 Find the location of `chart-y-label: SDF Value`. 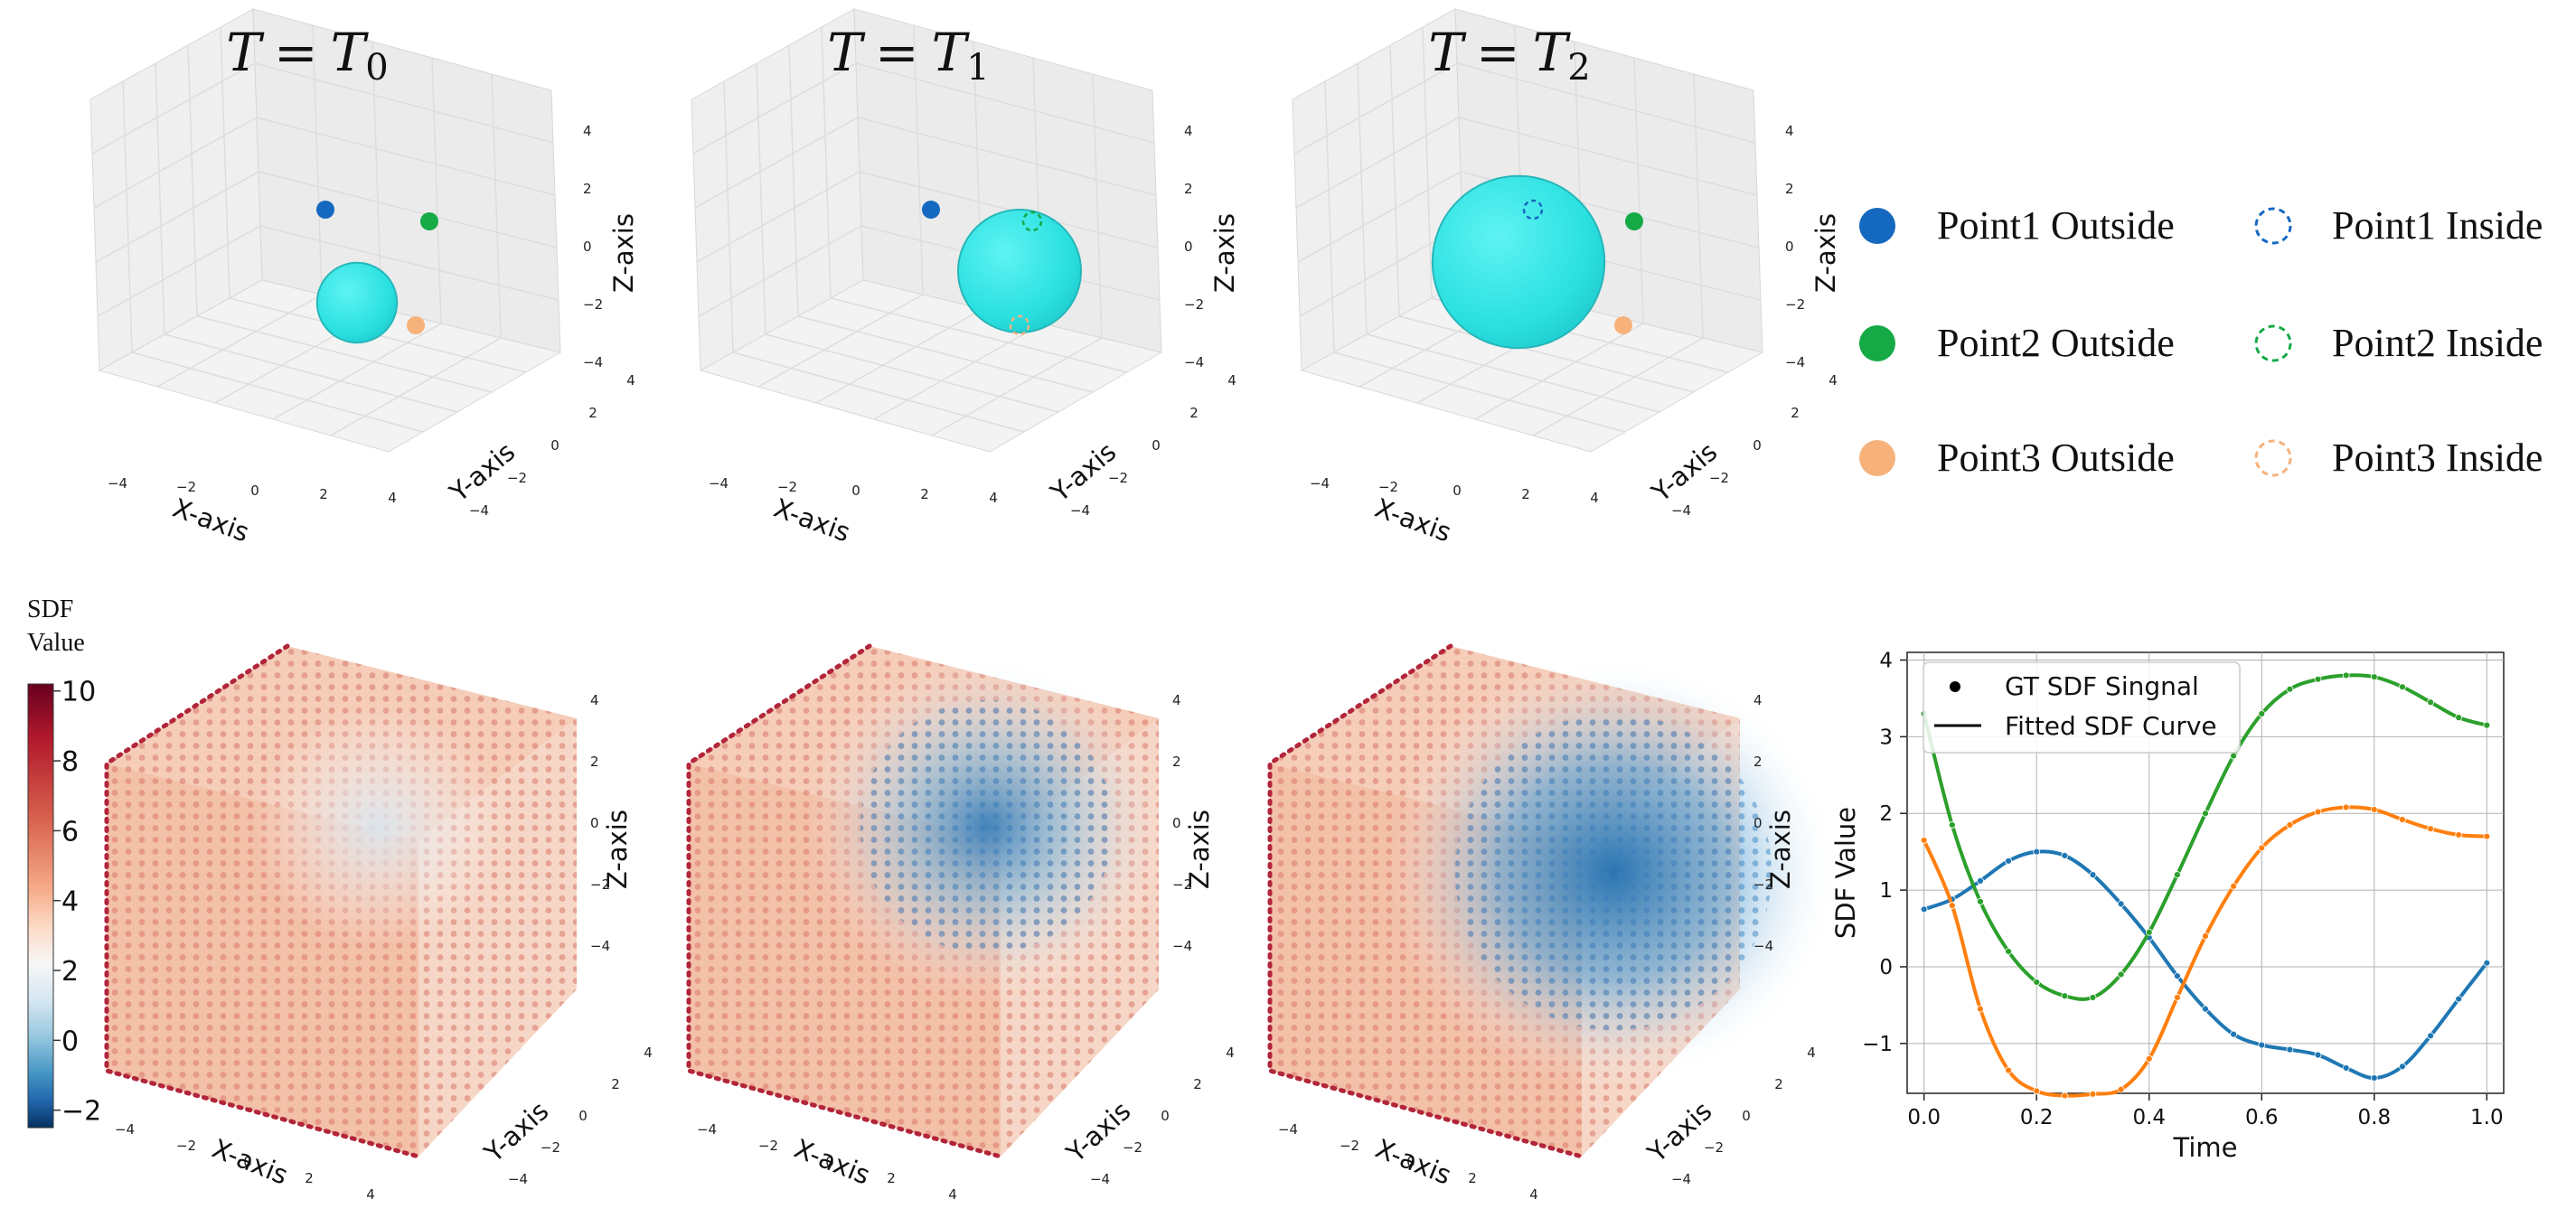

chart-y-label: SDF Value is located at coordinates (1846, 873).